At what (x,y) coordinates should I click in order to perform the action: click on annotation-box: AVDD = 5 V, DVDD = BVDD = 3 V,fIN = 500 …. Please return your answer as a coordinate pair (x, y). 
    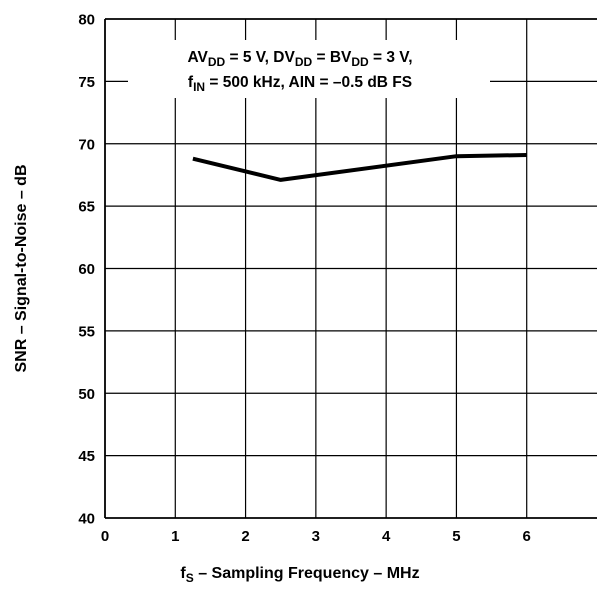
    Looking at the image, I should click on (309, 69).